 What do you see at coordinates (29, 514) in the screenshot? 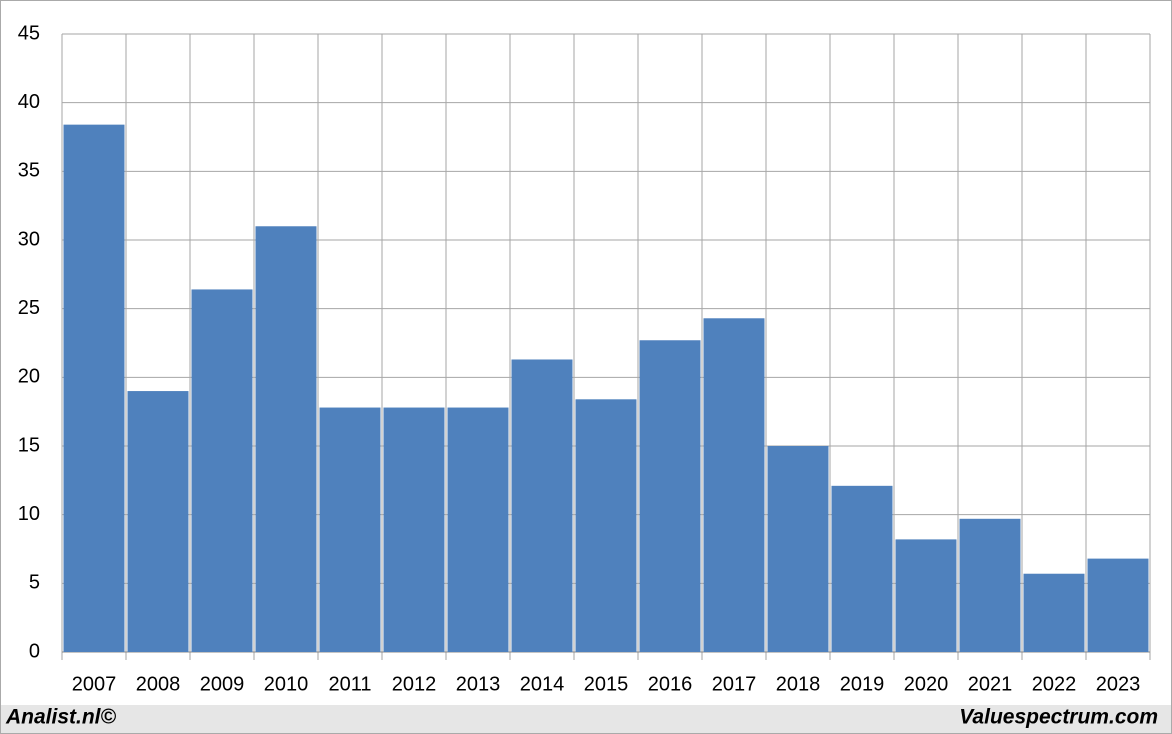
I see `y-tick-label: 10` at bounding box center [29, 514].